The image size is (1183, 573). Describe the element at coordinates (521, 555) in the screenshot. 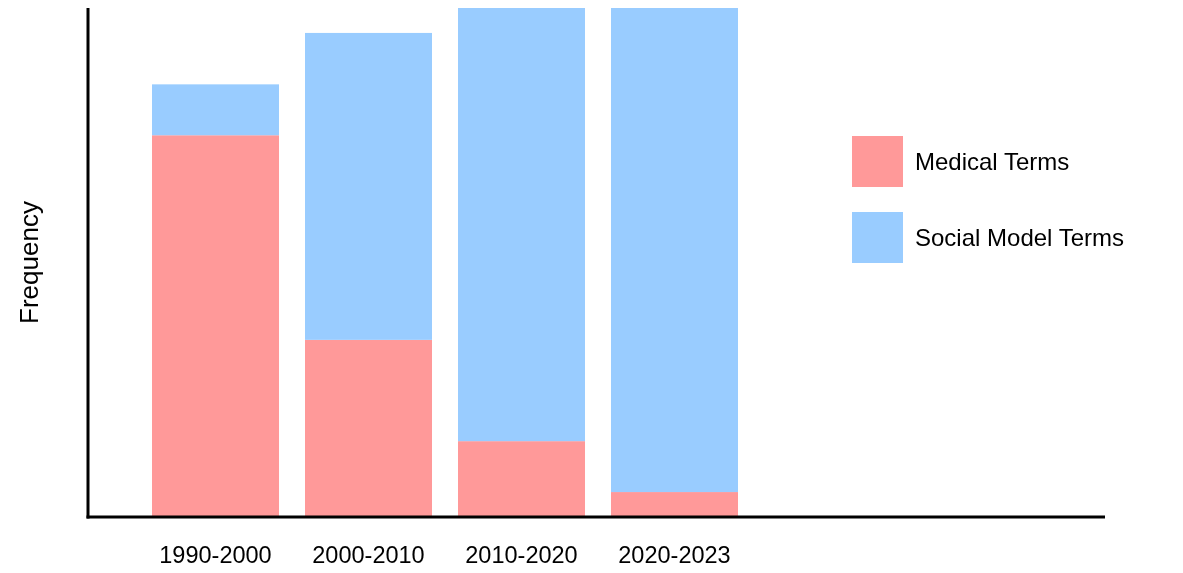

I see `x-tick-label: 2010-2020` at that location.